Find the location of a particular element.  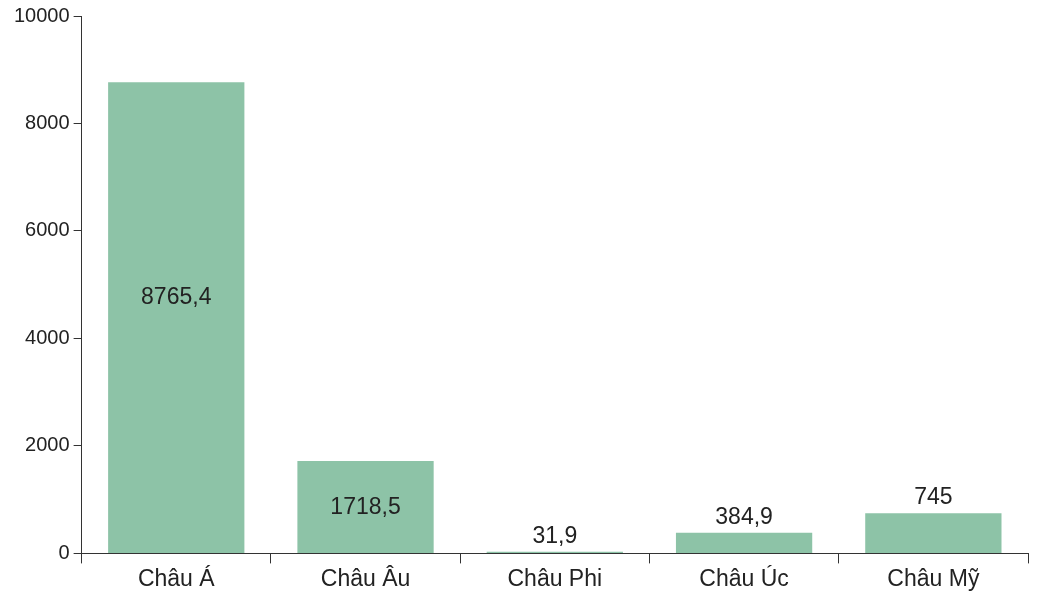

data-label: 1718,5 is located at coordinates (365, 505).